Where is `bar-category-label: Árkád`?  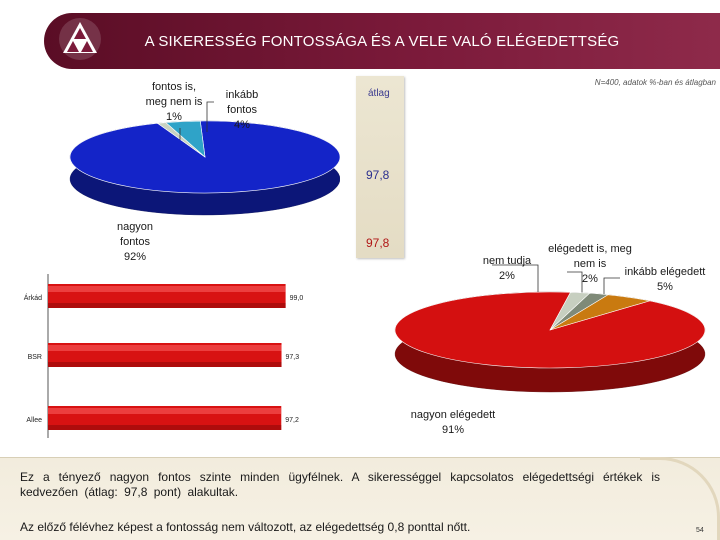 bar-category-label: Árkád is located at coordinates (33, 297).